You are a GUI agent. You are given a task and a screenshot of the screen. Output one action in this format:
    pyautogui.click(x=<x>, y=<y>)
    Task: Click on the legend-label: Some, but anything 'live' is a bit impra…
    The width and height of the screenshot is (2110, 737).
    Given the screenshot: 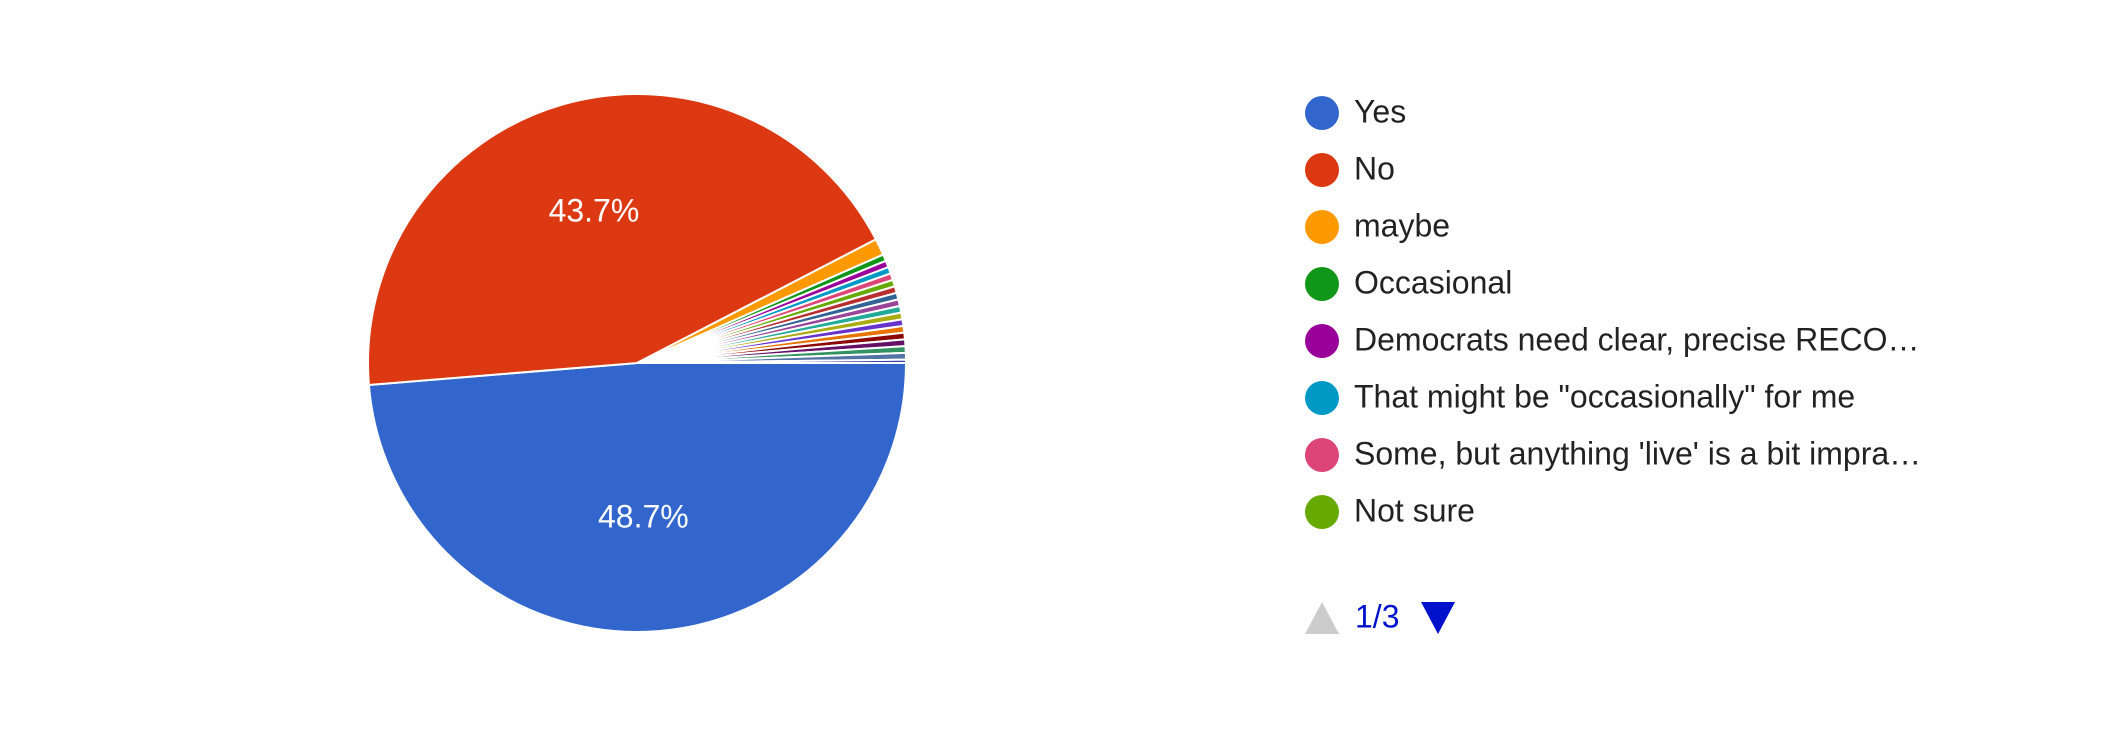 What is the action you would take?
    pyautogui.click(x=1637, y=453)
    